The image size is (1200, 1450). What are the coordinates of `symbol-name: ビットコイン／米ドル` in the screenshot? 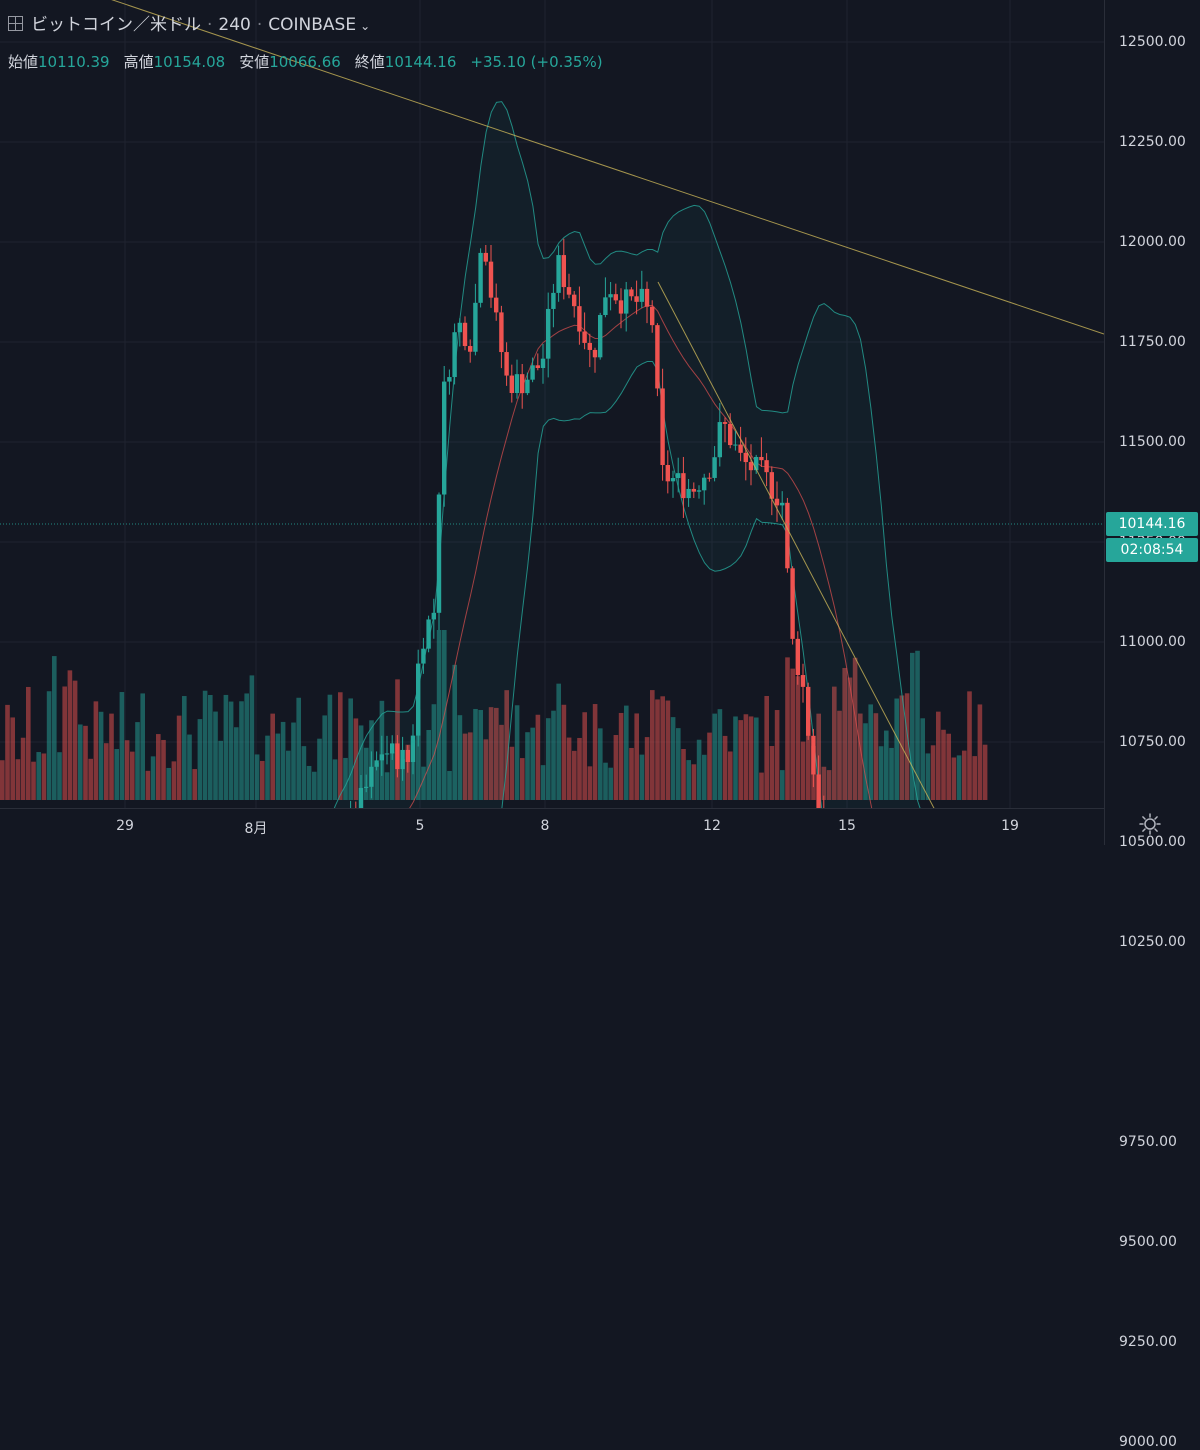 It's located at (116, 25).